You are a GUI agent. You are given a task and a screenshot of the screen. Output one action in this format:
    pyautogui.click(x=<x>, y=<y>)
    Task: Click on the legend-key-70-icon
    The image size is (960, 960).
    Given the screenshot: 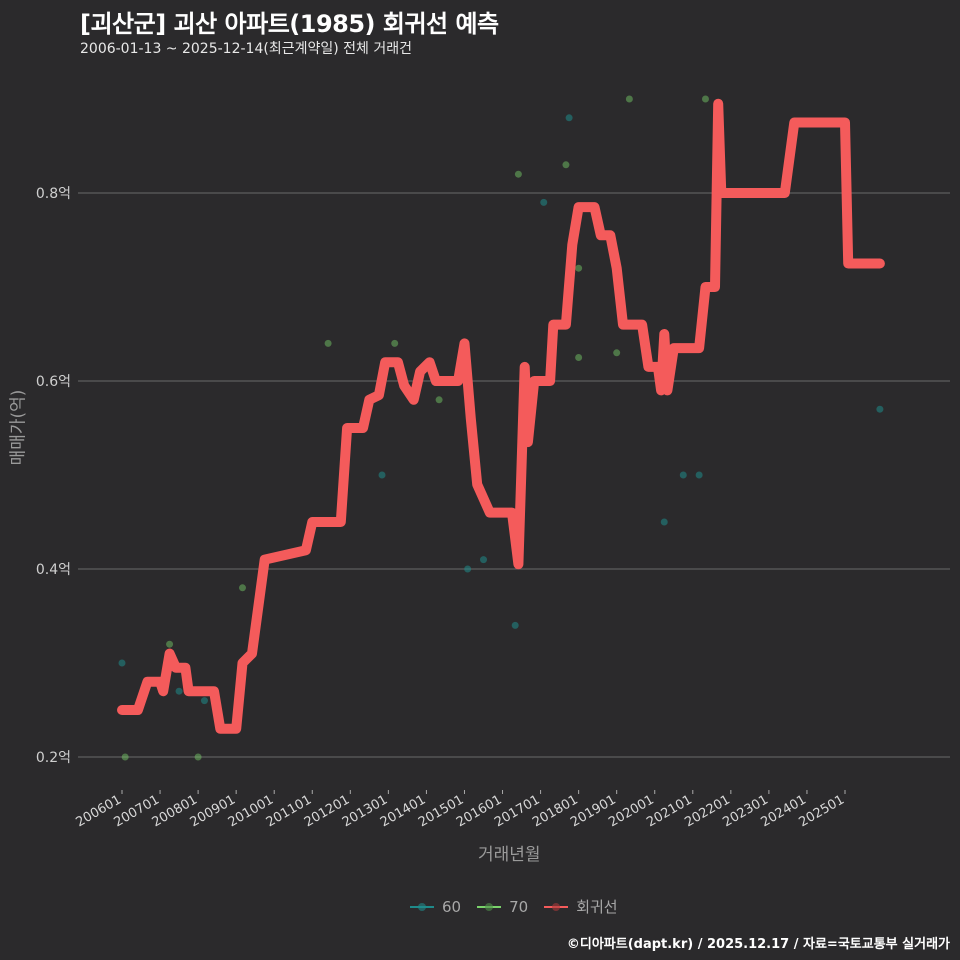 What is the action you would take?
    pyautogui.click(x=489, y=907)
    